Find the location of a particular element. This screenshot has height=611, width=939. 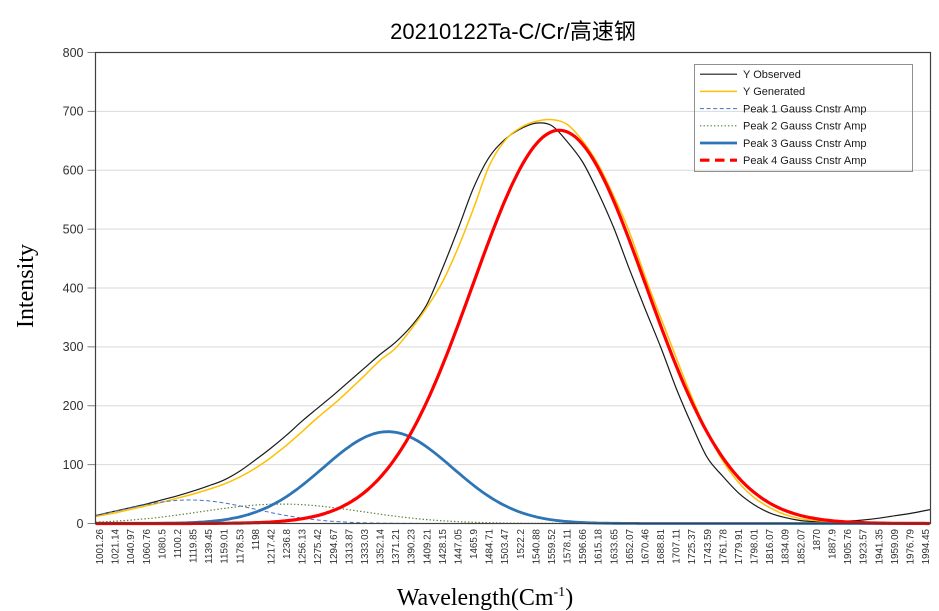

x-tick-label: 1994.45 is located at coordinates (926, 546).